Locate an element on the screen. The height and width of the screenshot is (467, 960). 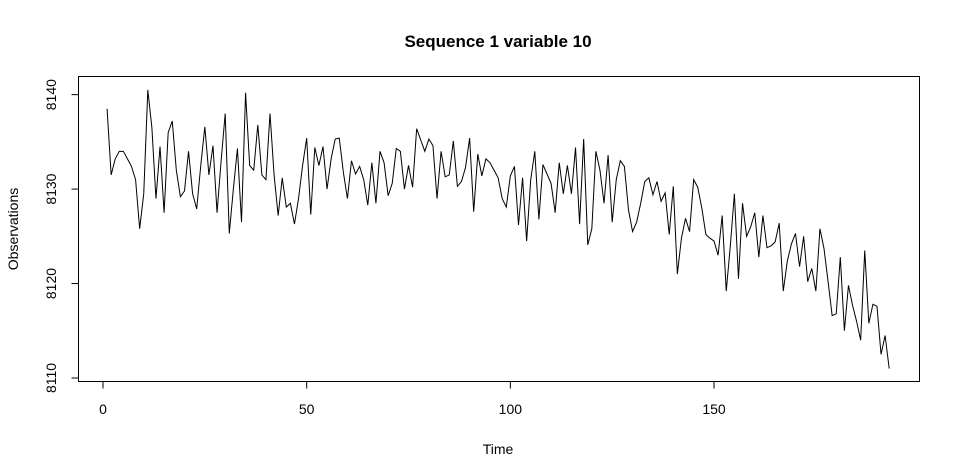
x-tick-label: 100 is located at coordinates (511, 409).